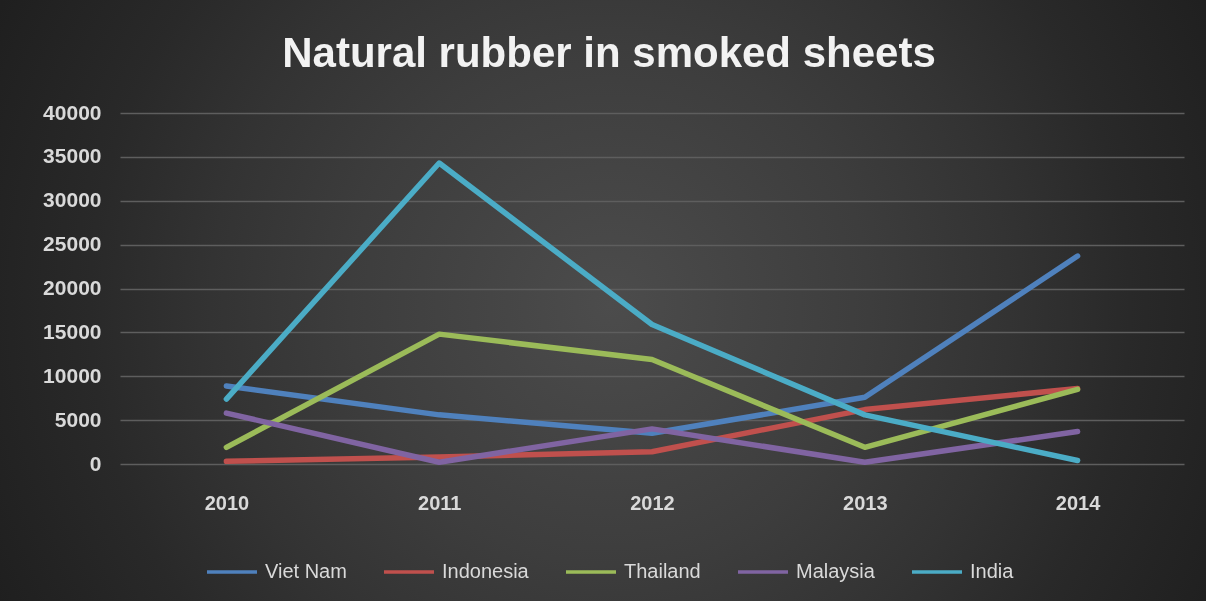 This screenshot has height=601, width=1206. What do you see at coordinates (486, 571) in the screenshot?
I see `legend-label: Indonesia` at bounding box center [486, 571].